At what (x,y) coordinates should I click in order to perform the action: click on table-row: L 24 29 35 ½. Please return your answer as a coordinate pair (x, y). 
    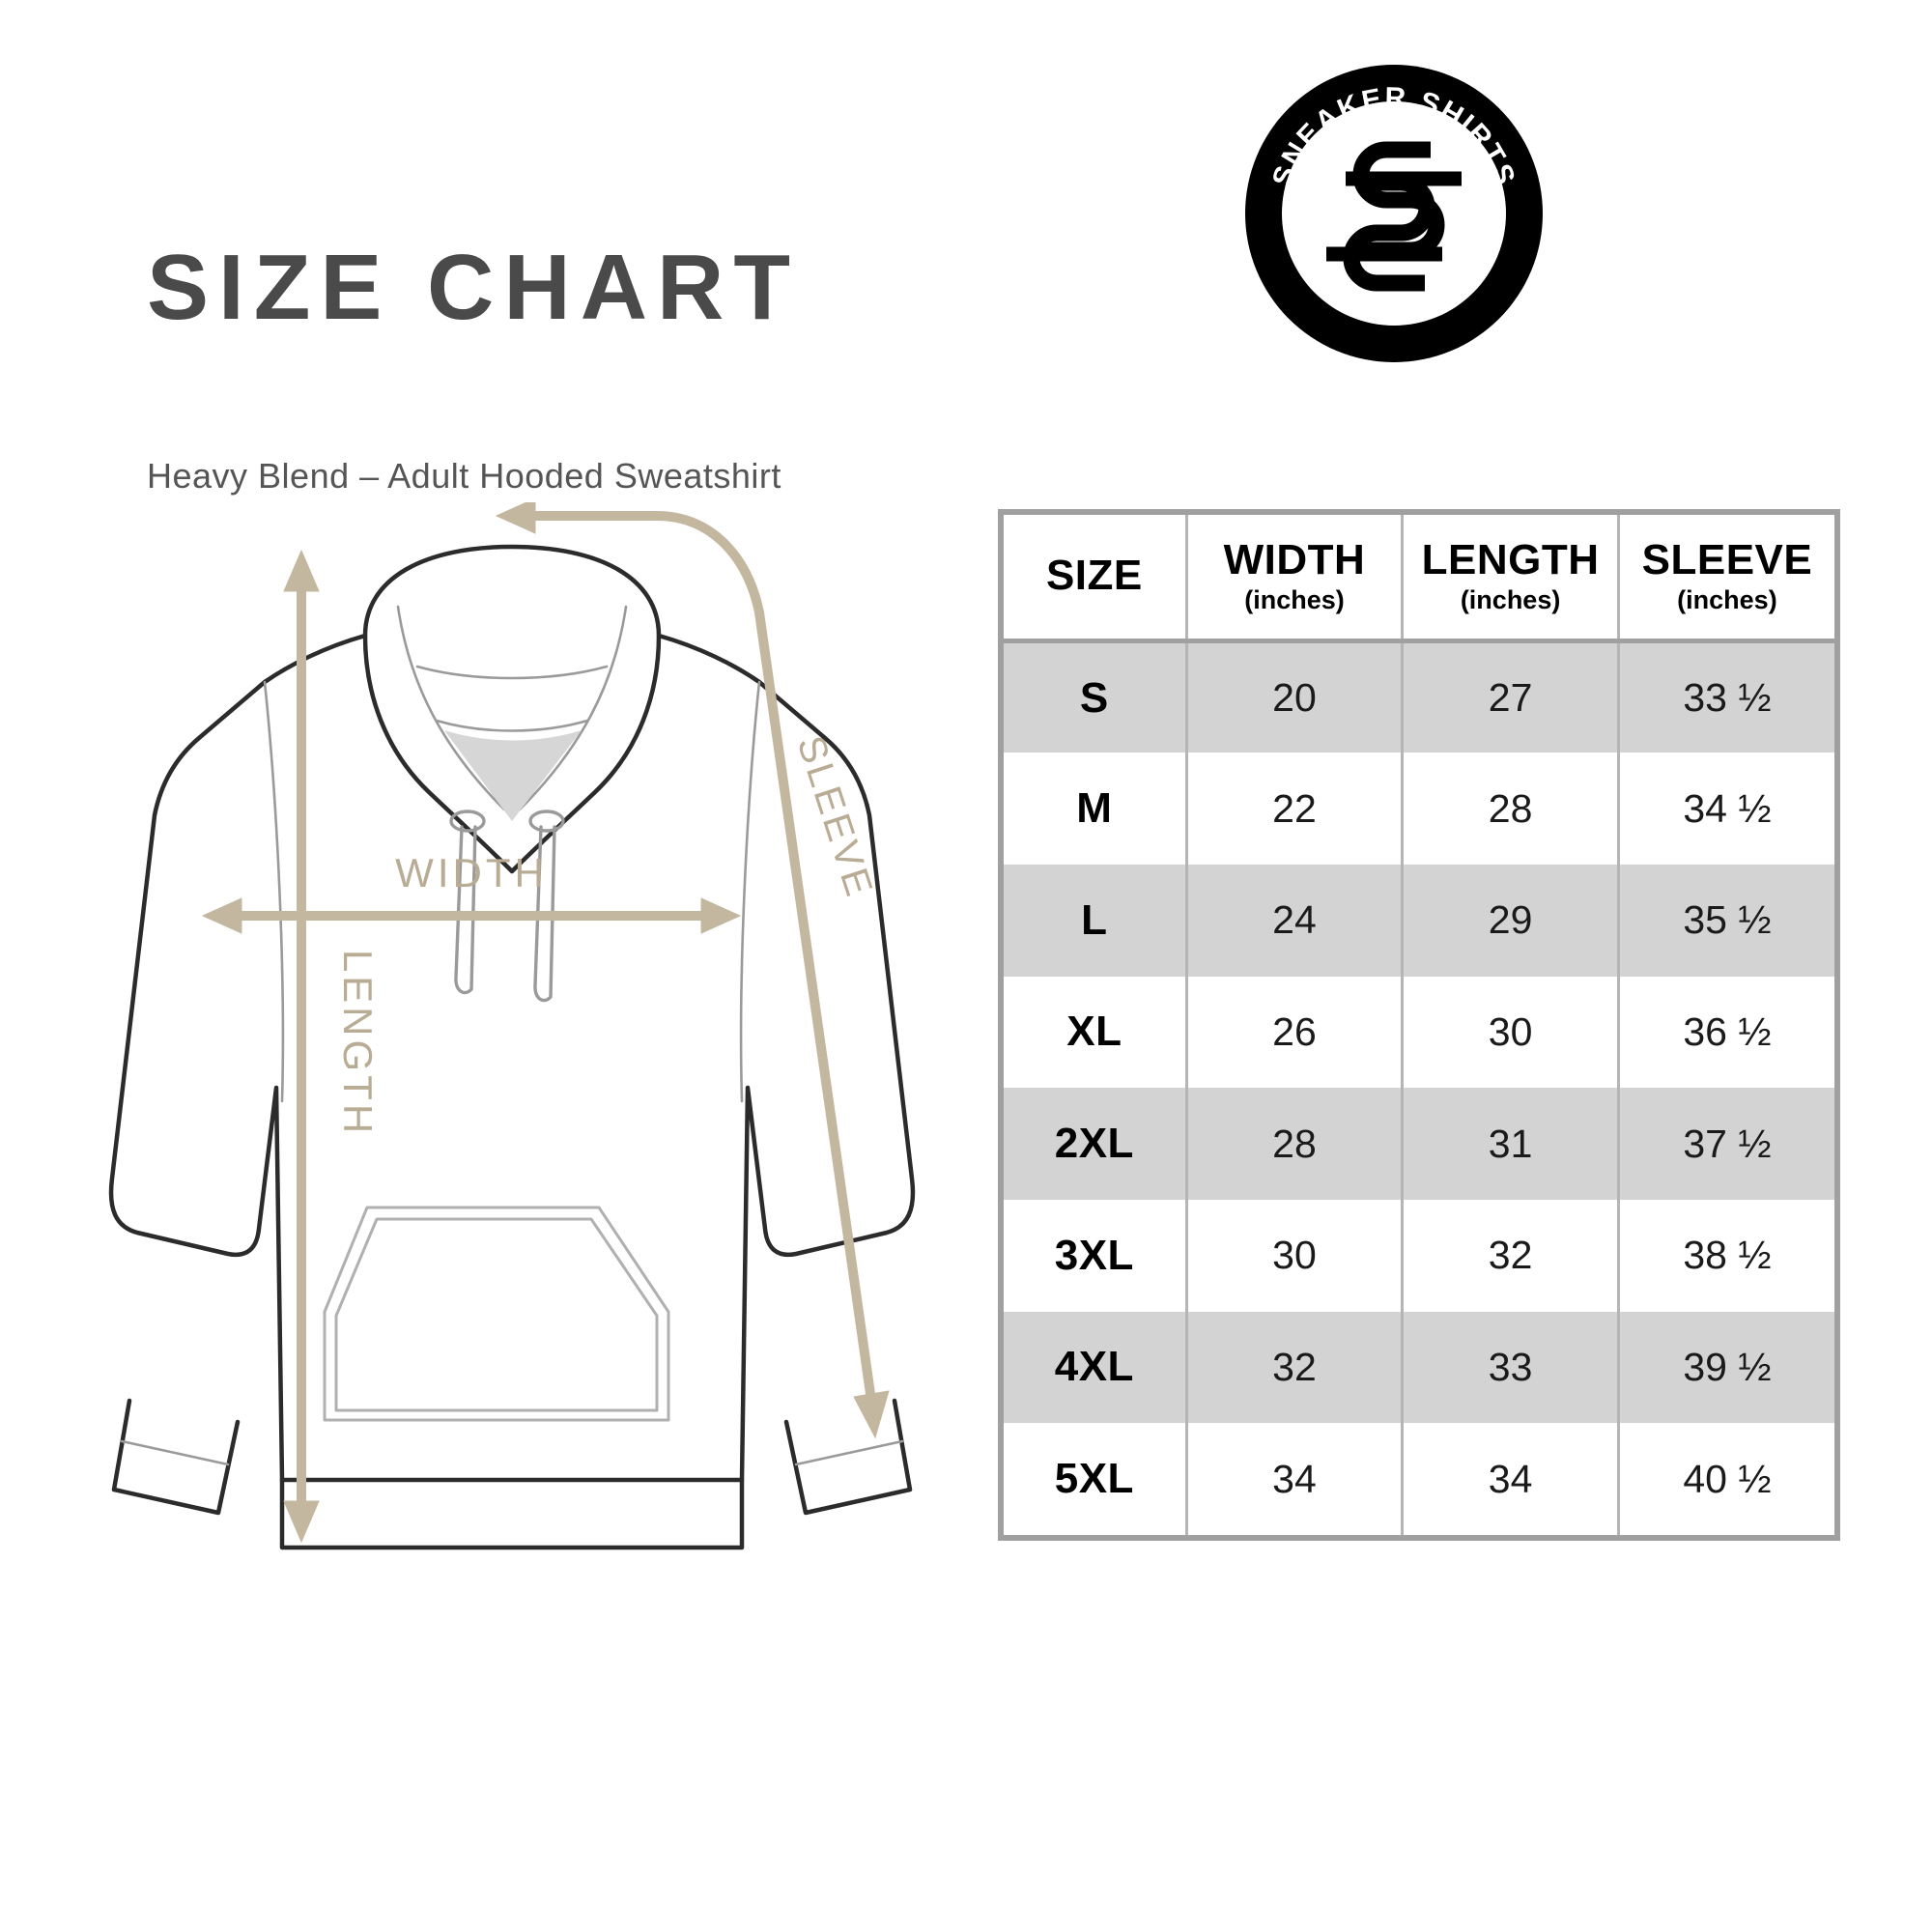
    Looking at the image, I should click on (1419, 920).